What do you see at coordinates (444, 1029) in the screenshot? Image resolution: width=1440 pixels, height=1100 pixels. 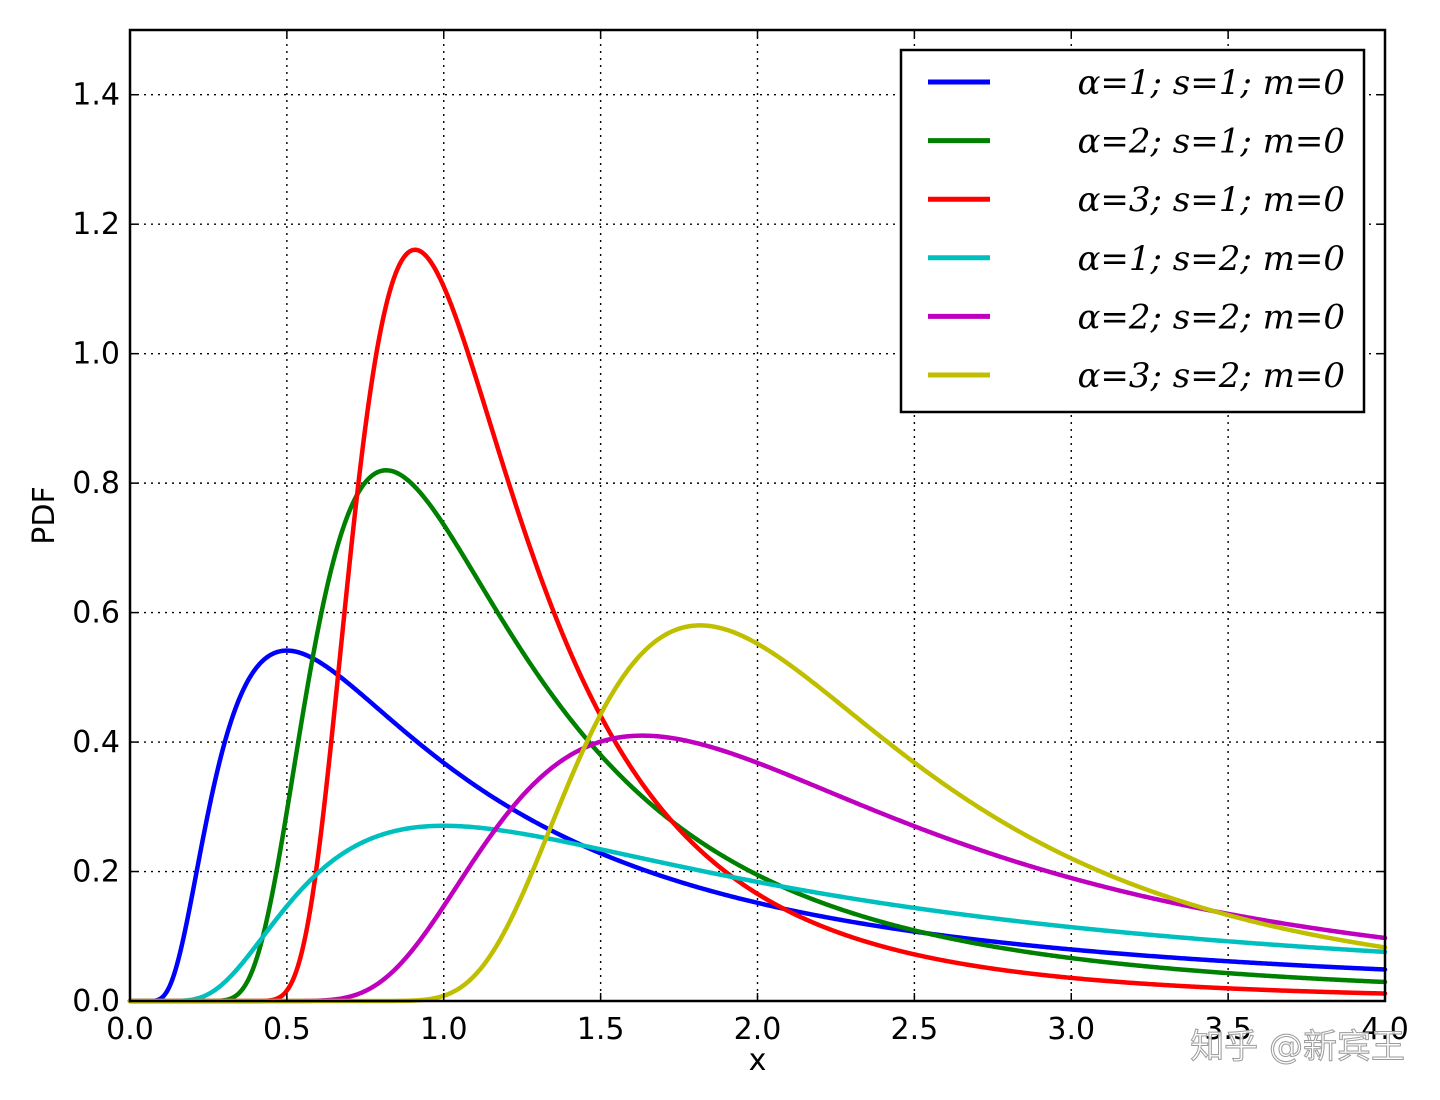 I see `x-tick-label: 1.0` at bounding box center [444, 1029].